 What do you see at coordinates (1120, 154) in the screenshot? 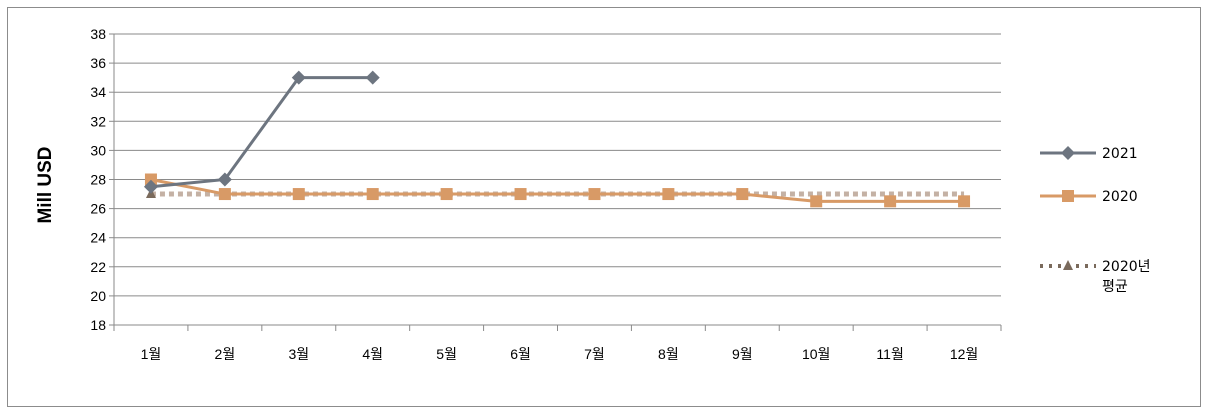
I see `legend-label: 2021` at bounding box center [1120, 154].